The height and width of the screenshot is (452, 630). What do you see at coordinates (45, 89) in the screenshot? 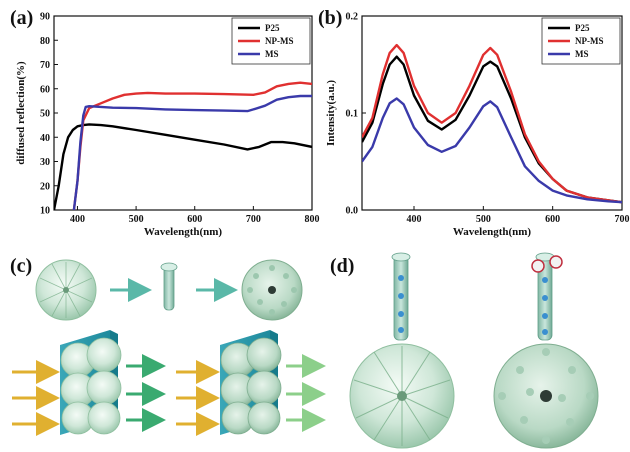
I see `y-tick-label: 60` at bounding box center [45, 89].